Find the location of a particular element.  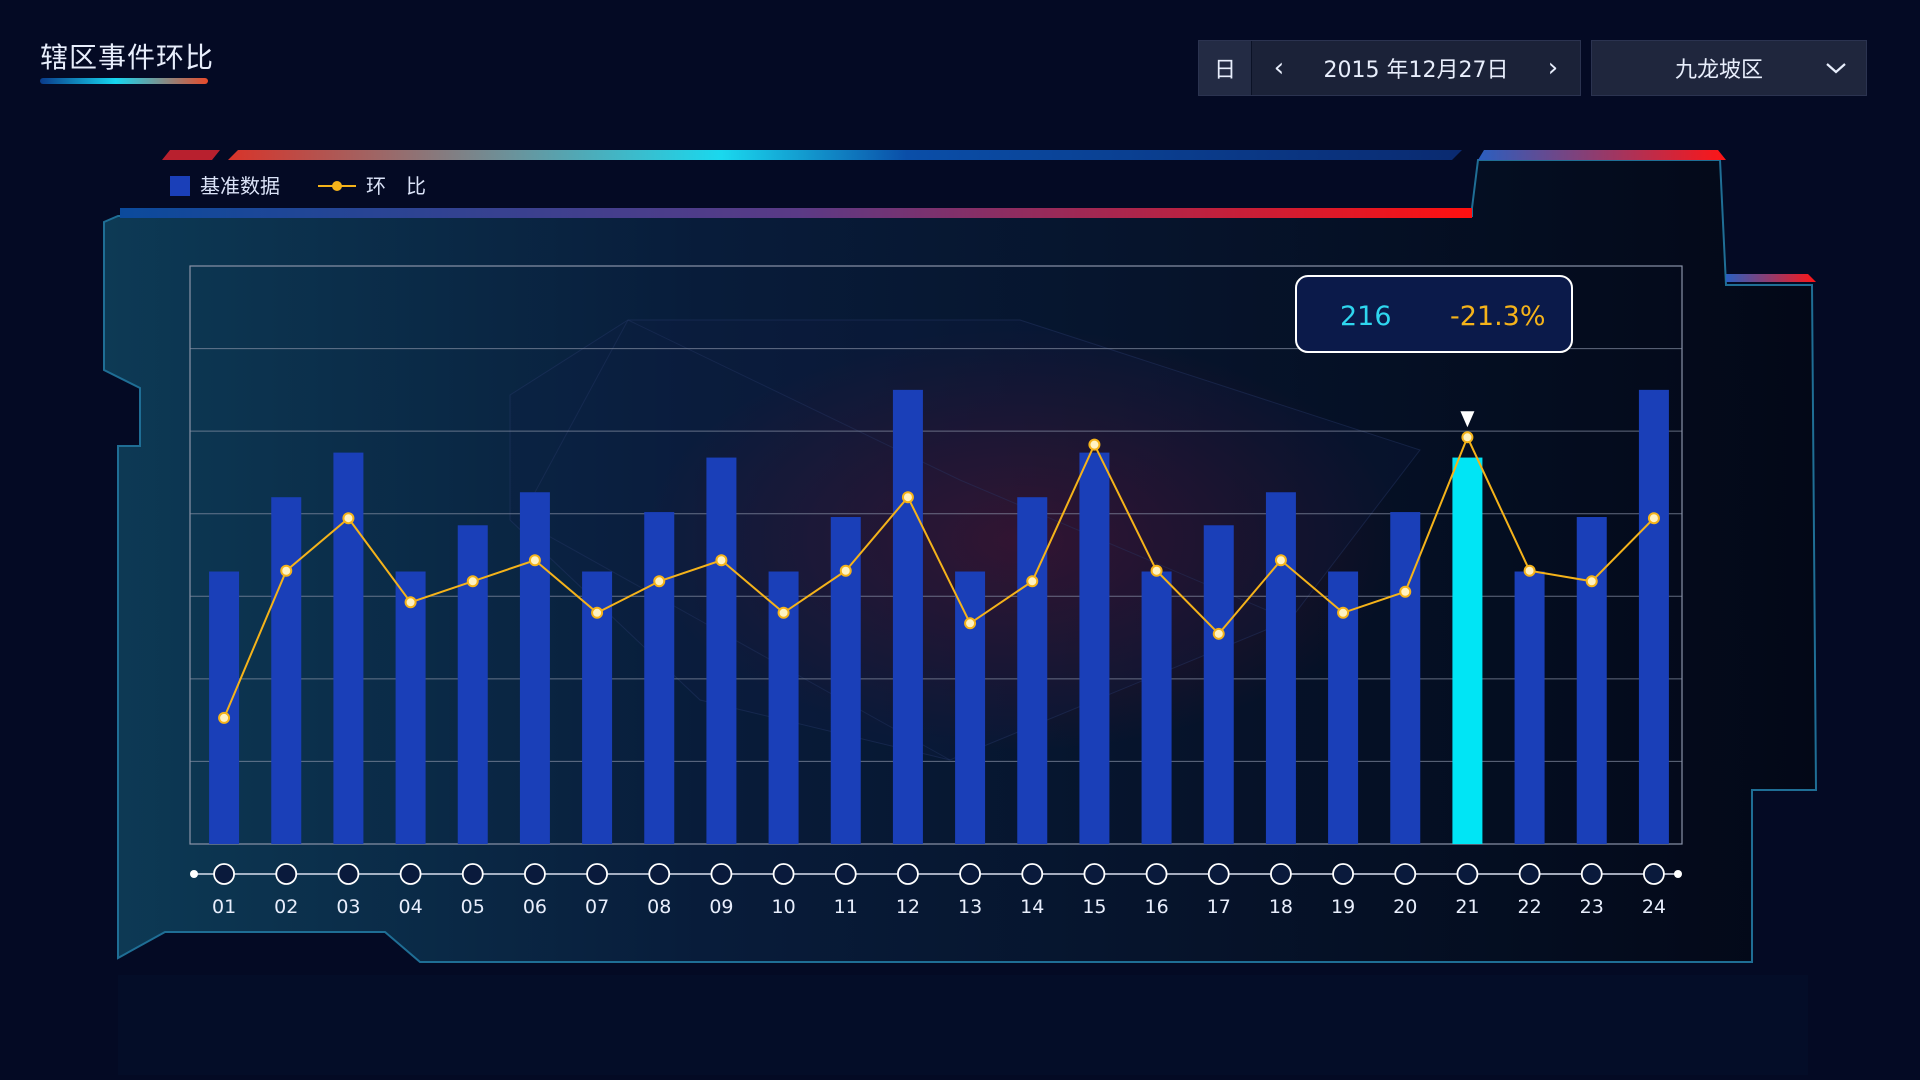

legend-bar-swatch is located at coordinates (180, 186).